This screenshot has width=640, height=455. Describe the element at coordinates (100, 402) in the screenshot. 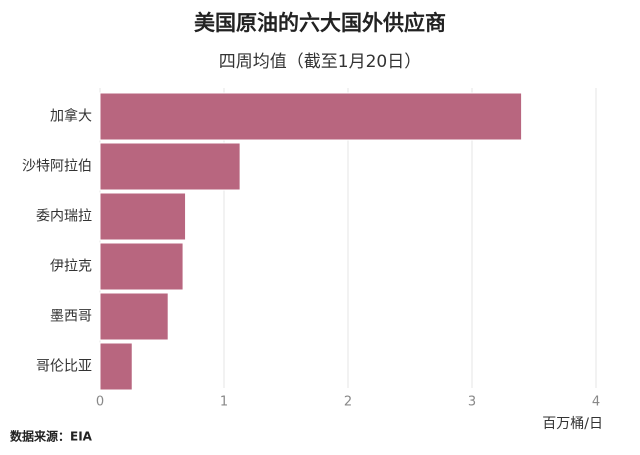

I see `x-tick-label: 0` at that location.